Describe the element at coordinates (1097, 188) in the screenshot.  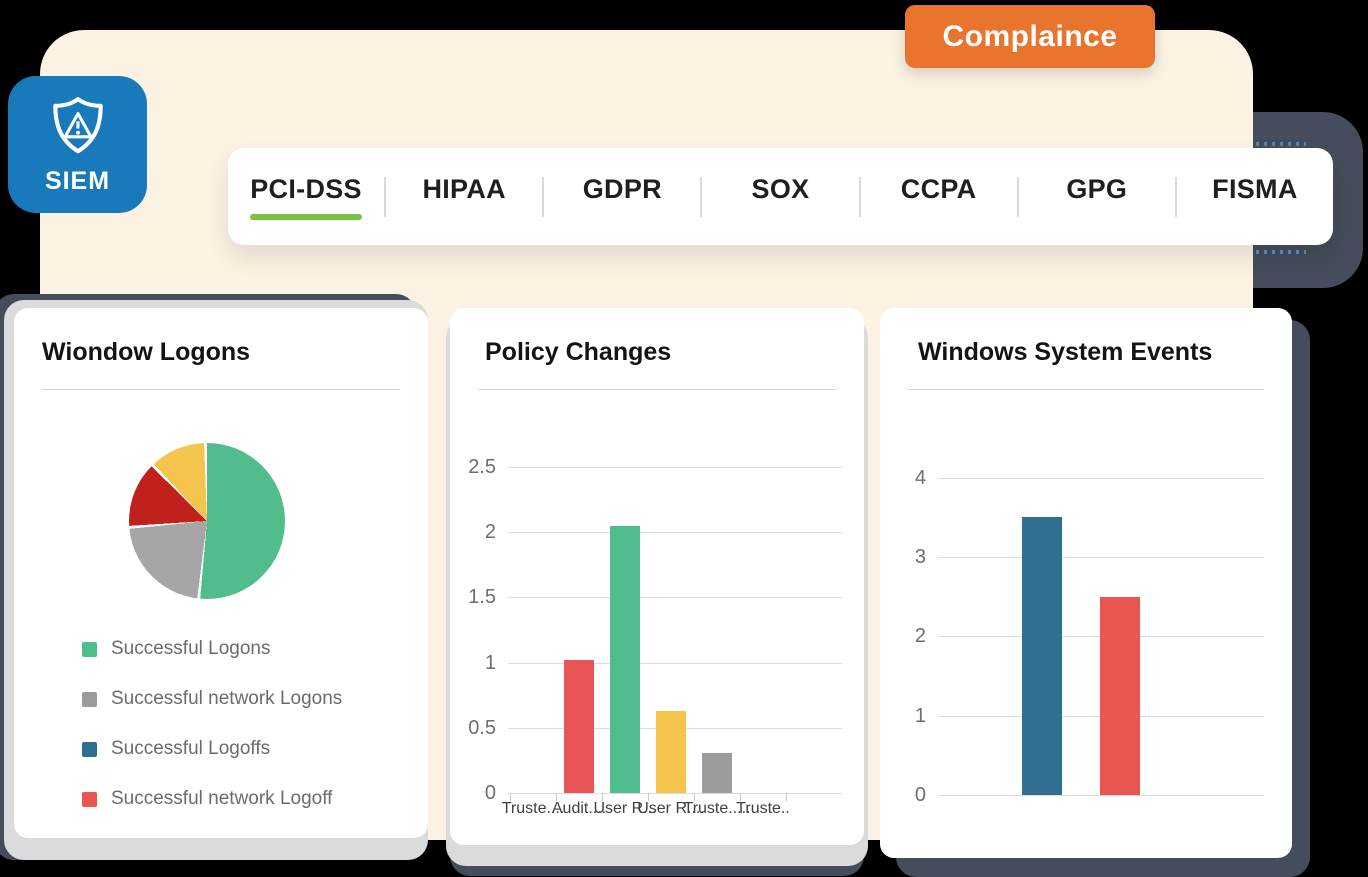
I see `tab-label: GPG` at that location.